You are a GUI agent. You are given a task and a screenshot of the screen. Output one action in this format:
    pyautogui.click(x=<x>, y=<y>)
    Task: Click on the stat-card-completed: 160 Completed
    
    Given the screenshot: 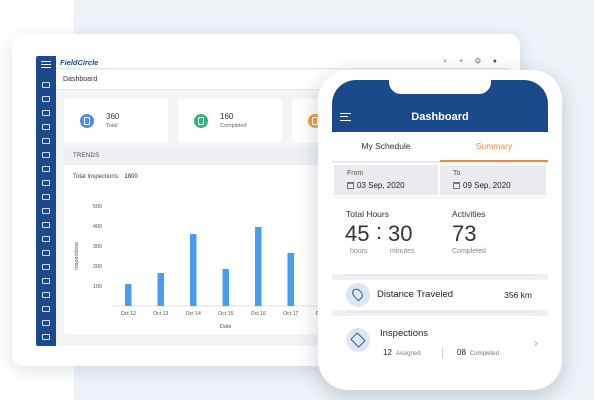 What is the action you would take?
    pyautogui.click(x=230, y=121)
    